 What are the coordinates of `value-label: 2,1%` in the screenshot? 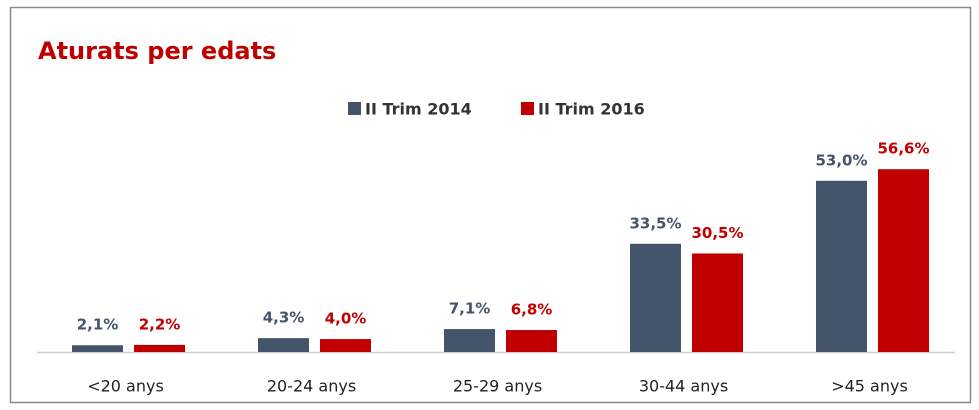 It's located at (98, 325).